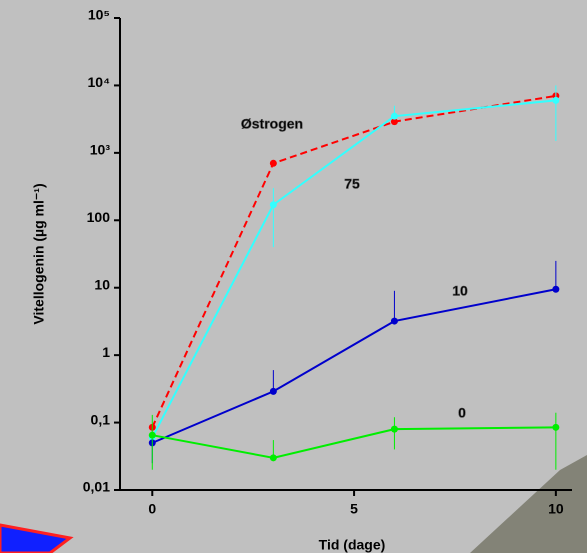 The height and width of the screenshot is (553, 587). What do you see at coordinates (354, 442) in the screenshot?
I see `series-line` at bounding box center [354, 442].